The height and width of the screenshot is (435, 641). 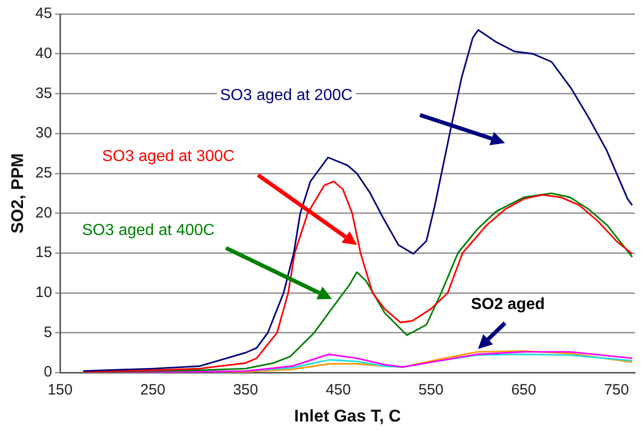 What do you see at coordinates (43, 213) in the screenshot?
I see `y-tick-label: 20` at bounding box center [43, 213].